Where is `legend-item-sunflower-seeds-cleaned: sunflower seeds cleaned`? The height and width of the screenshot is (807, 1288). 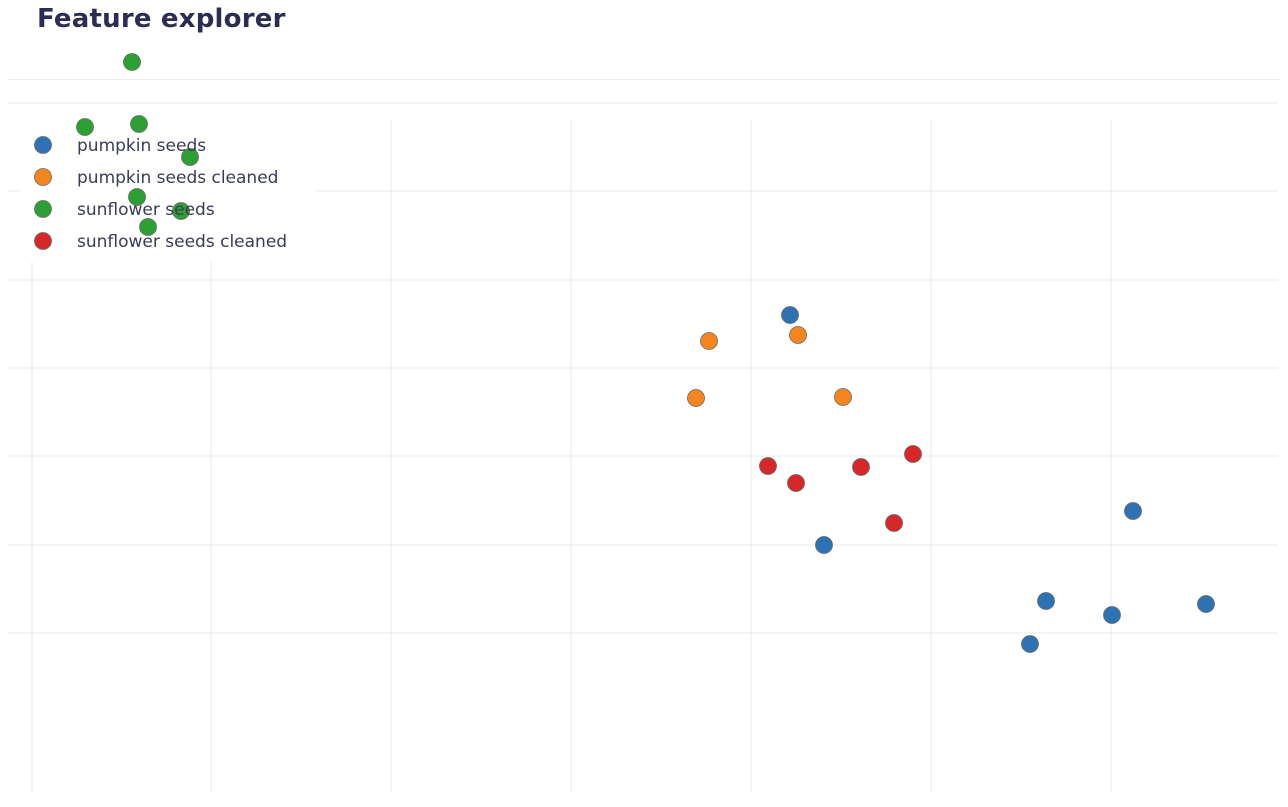
legend-item-sunflower-seeds-cleaned: sunflower seeds cleaned is located at coordinates (161, 242).